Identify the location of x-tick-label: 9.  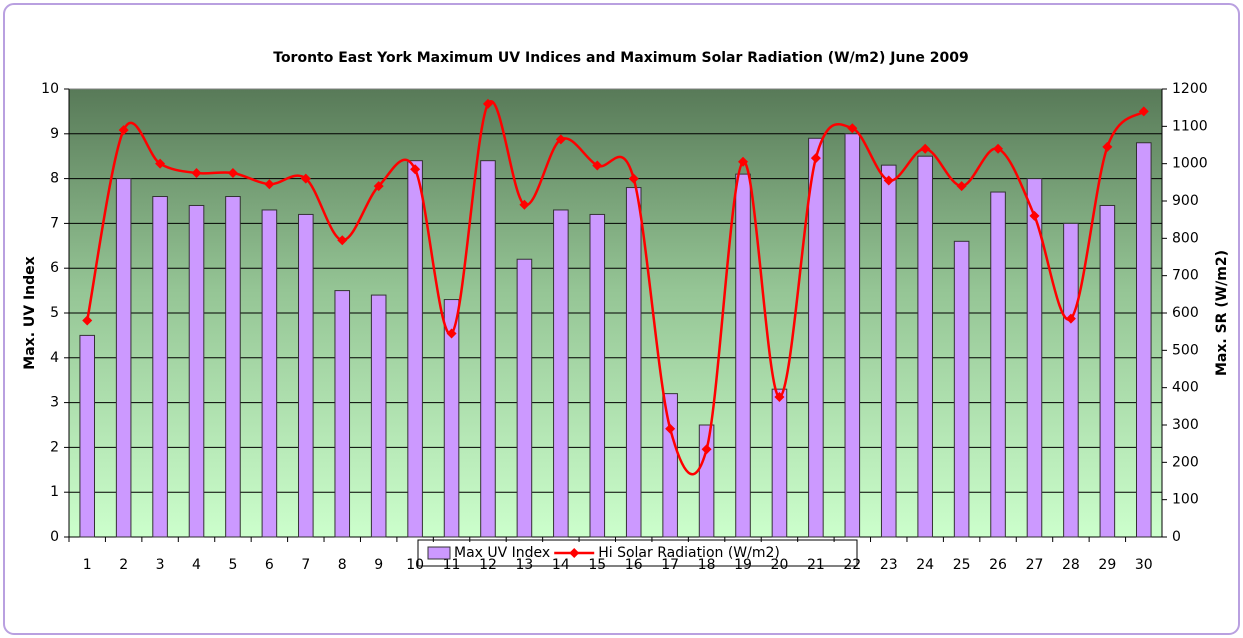
(378, 565).